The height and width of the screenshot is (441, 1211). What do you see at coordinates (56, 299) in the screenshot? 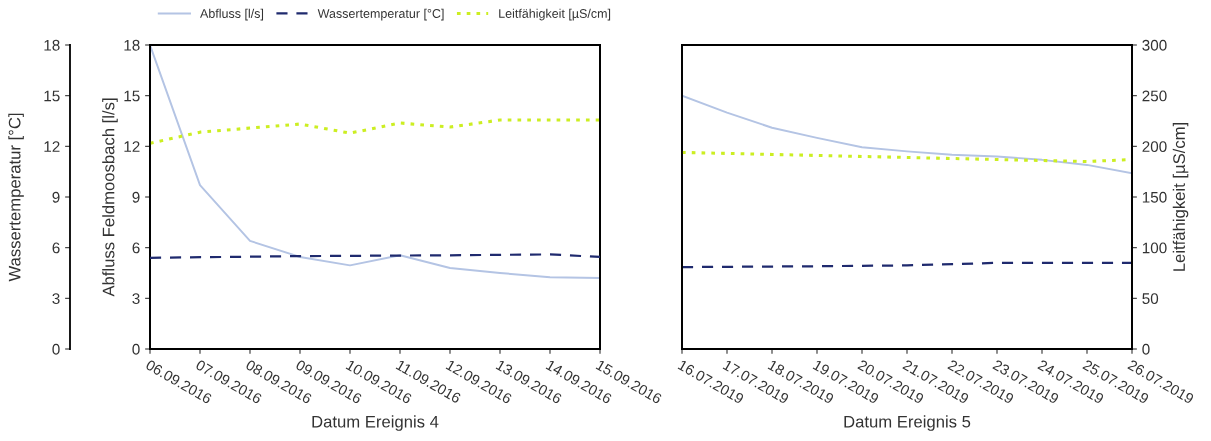
I see `y3-tick-label: 3` at bounding box center [56, 299].